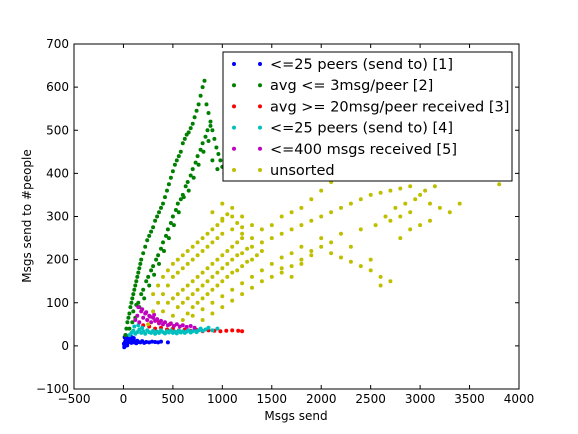 The height and width of the screenshot is (434, 578). What do you see at coordinates (321, 399) in the screenshot?
I see `x-tick-label: 2000` at bounding box center [321, 399].